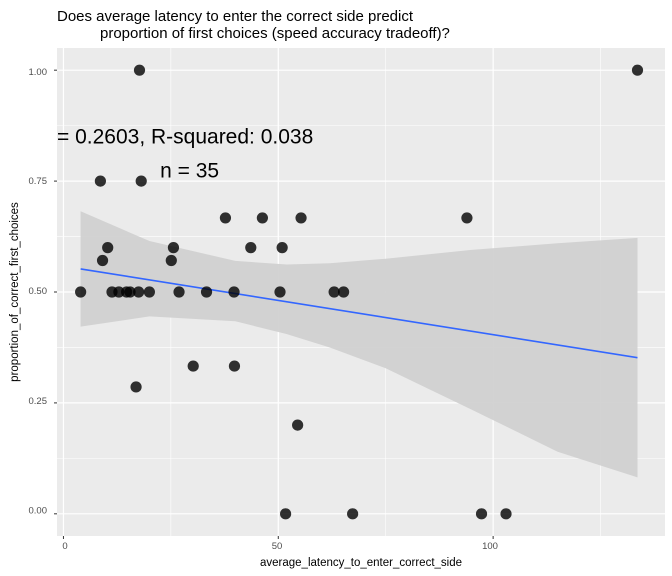  I want to click on y-tick-label-4: 1.00, so click(38, 72).